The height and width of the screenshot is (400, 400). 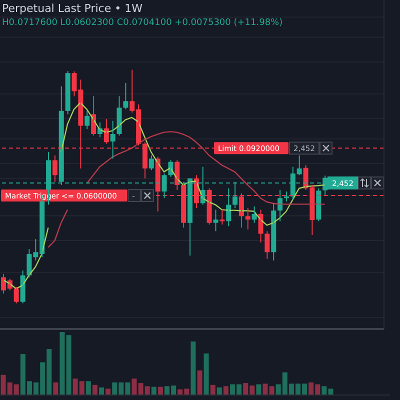 I want to click on text: H0.0717600 L0.0602300 C0.0704100 +0.0075300 (+11.98%), so click(x=142, y=23).